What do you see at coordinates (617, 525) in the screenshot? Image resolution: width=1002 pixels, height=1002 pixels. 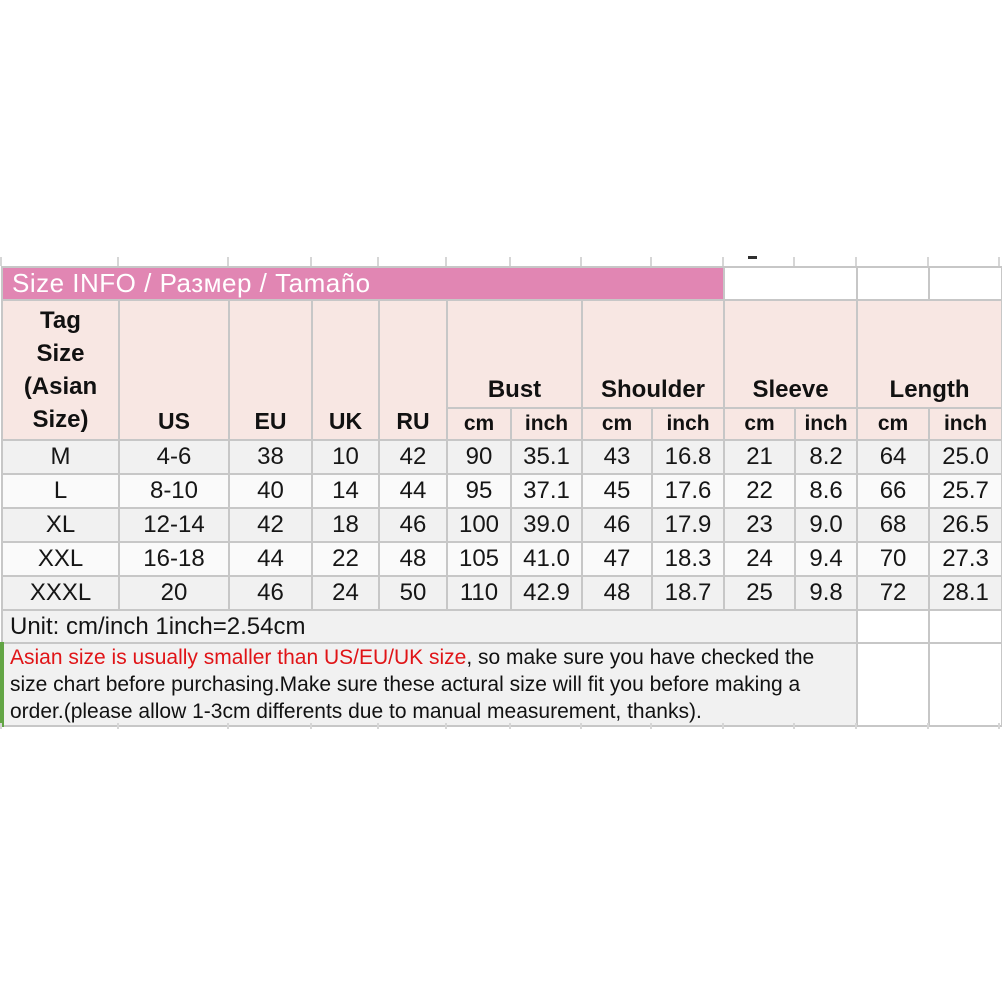 I see `cell-shoulder-cm: 46` at bounding box center [617, 525].